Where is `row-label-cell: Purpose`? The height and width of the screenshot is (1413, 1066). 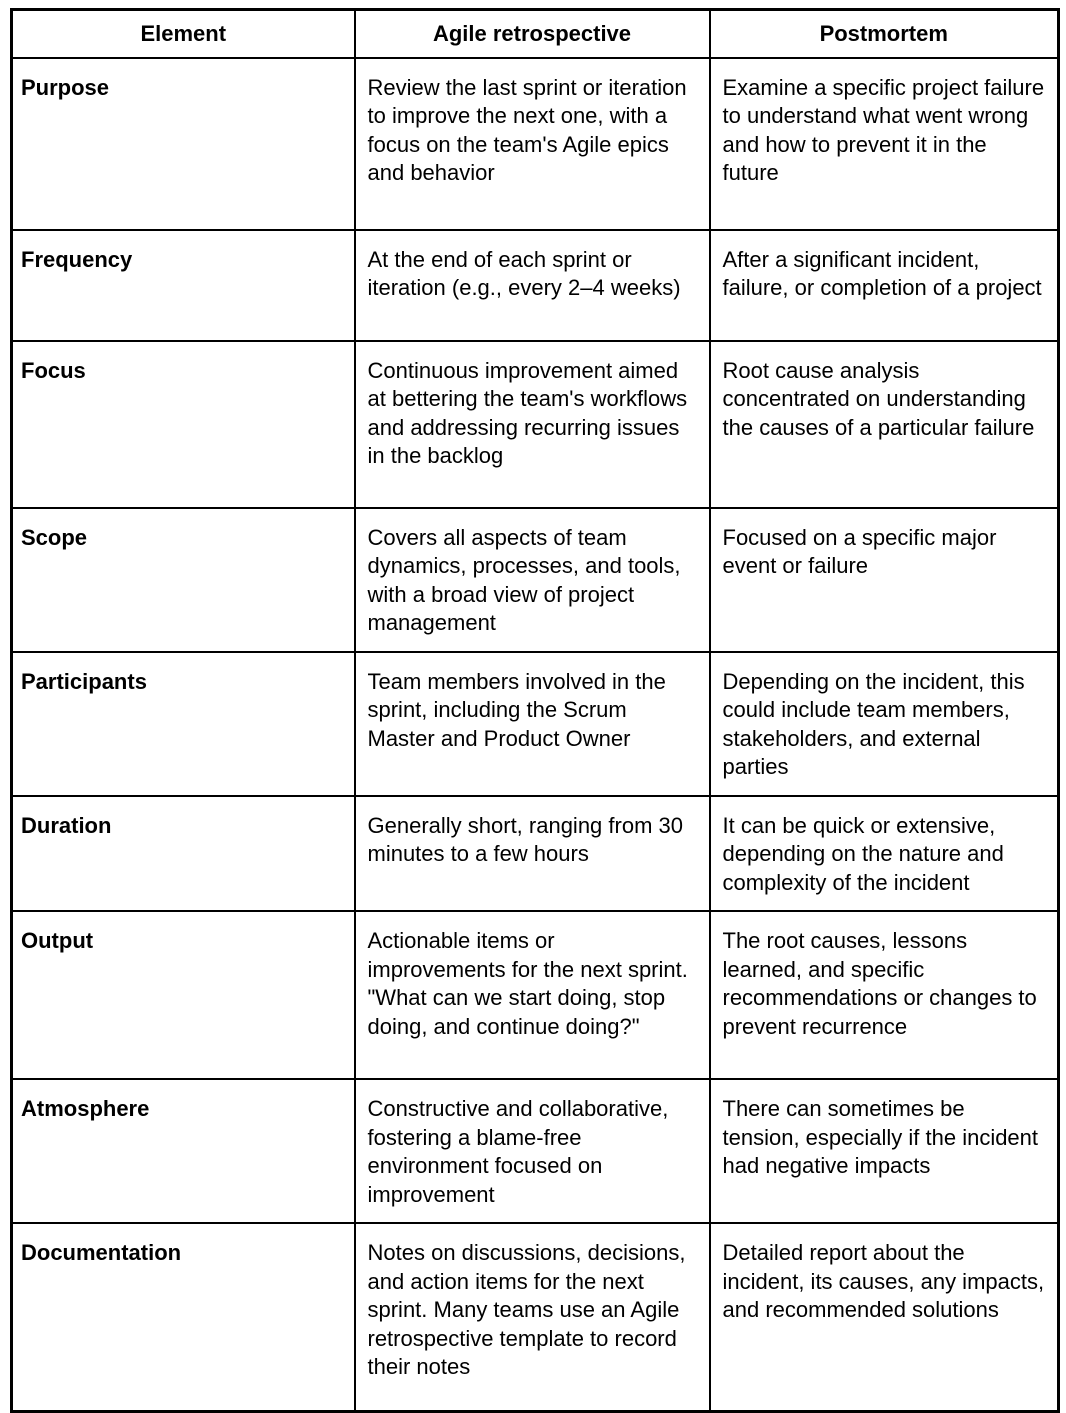 row-label-cell: Purpose is located at coordinates (183, 143).